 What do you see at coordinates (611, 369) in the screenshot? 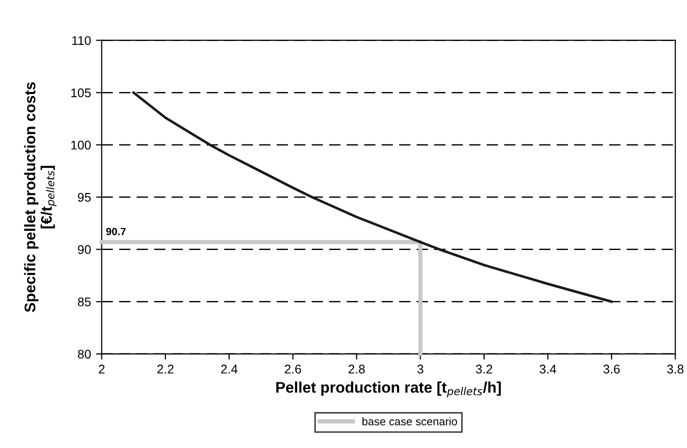
I see `x-tick-label: 3.6` at bounding box center [611, 369].